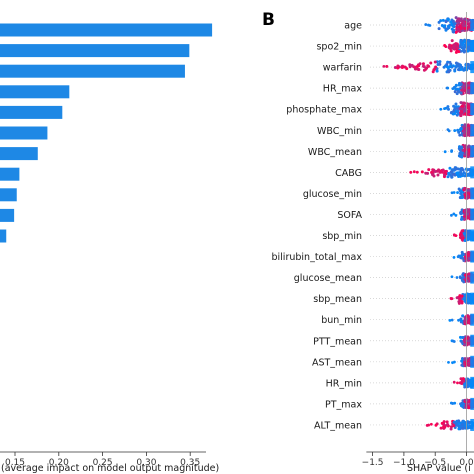 This screenshot has width=474, height=474. Describe the element at coordinates (472, 256) in the screenshot. I see `shap-density-bilirubin_total_max` at that location.